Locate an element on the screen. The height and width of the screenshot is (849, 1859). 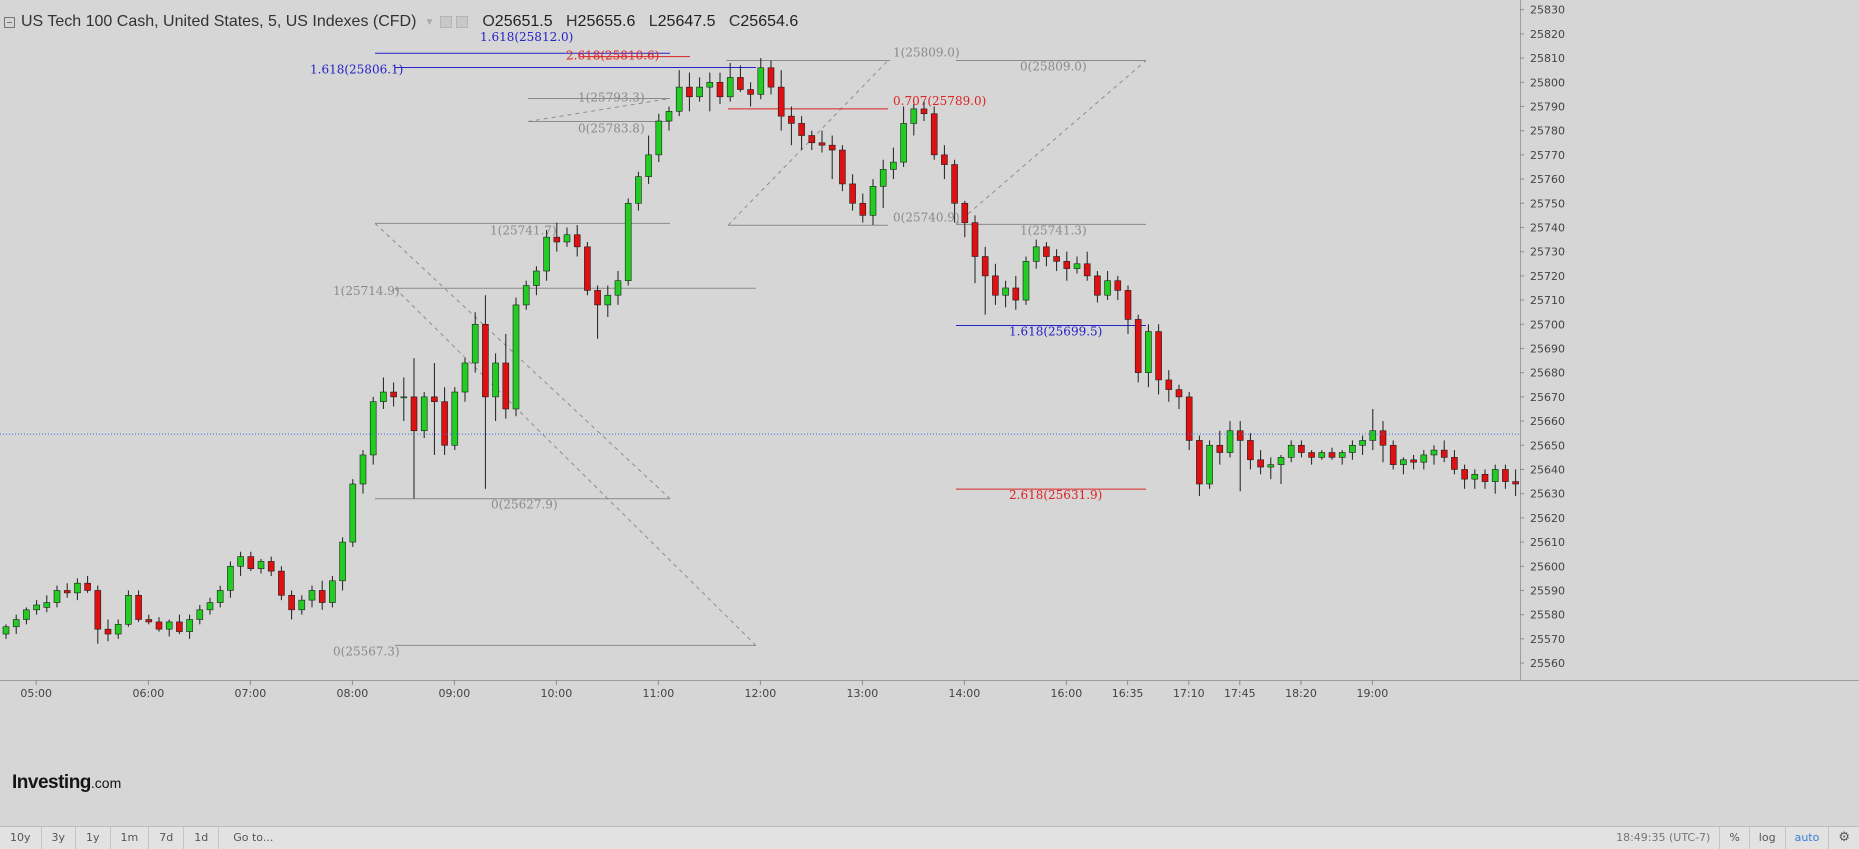
range-1m-button: 1m is located at coordinates (130, 838).